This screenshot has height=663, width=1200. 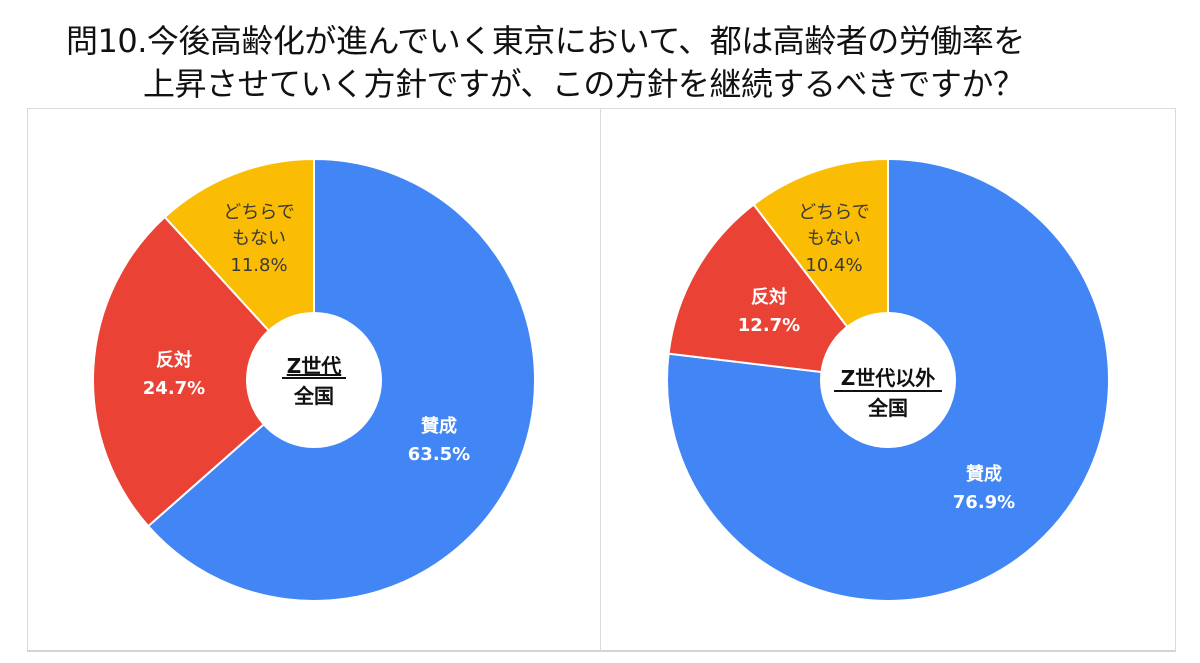 I want to click on center-label-group: Z世代以外, so click(x=888, y=378).